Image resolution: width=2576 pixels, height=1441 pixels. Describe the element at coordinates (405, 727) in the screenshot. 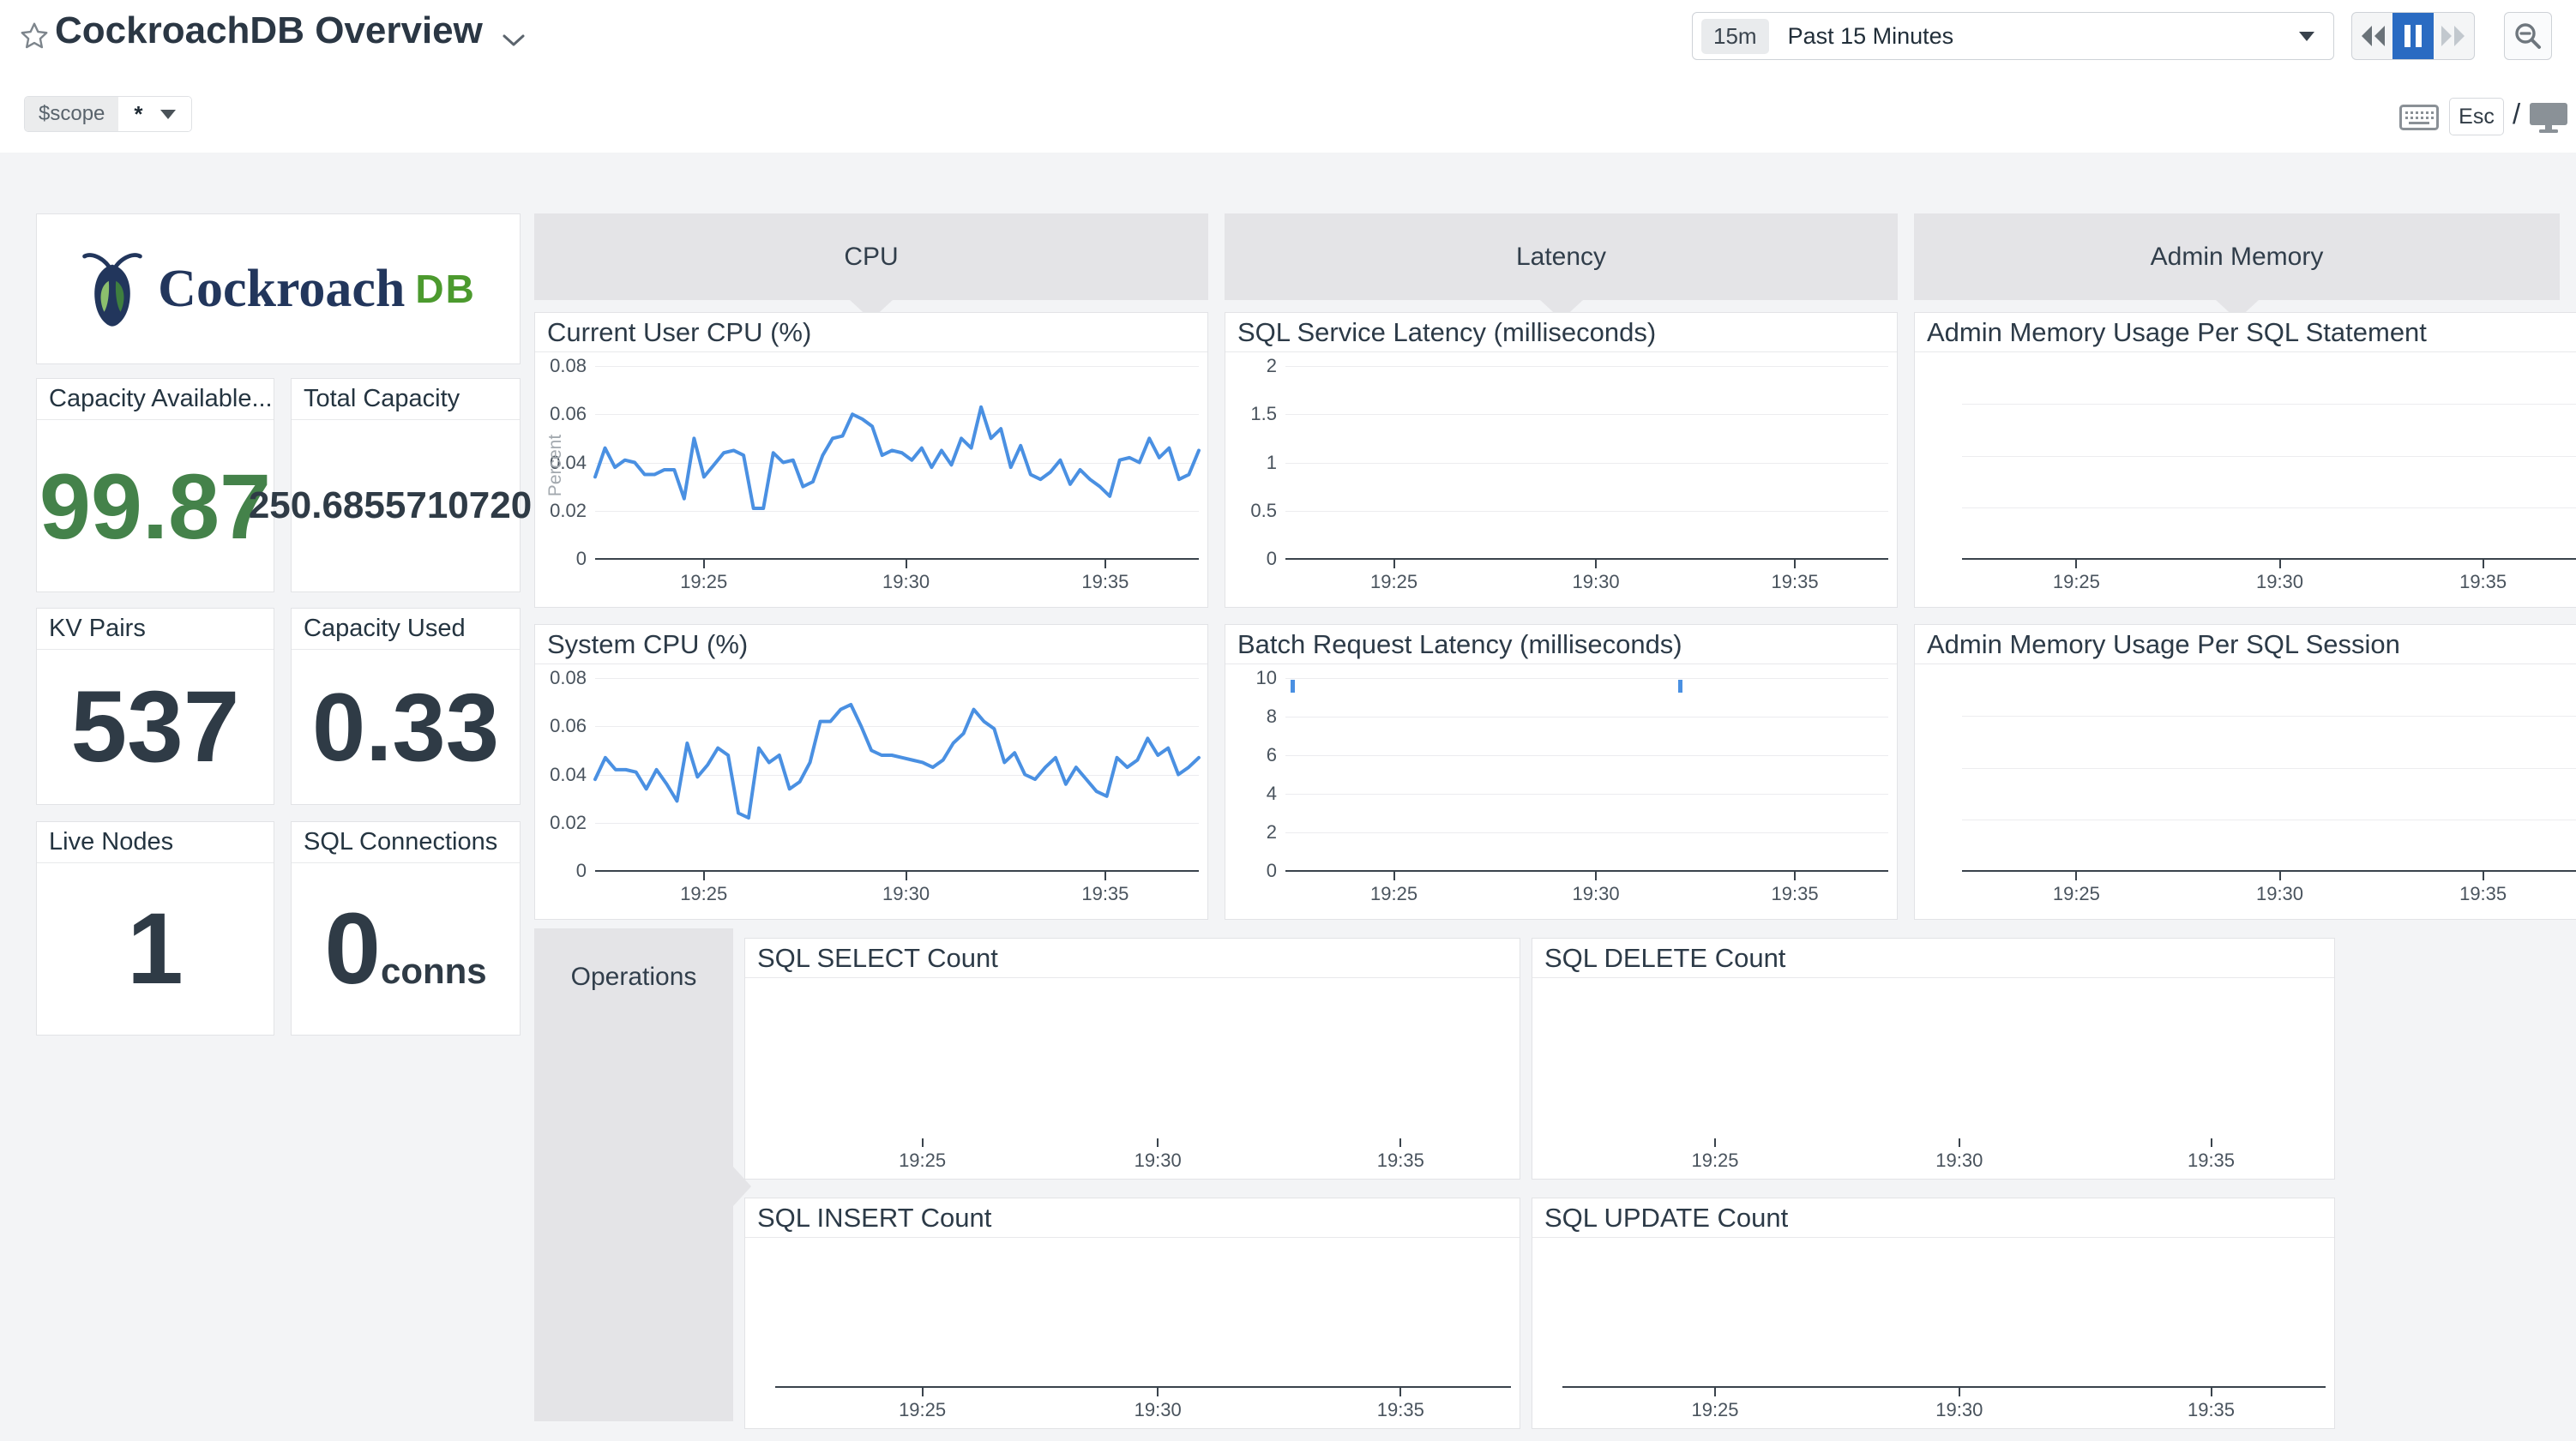

I see `card-value: 0.33` at that location.